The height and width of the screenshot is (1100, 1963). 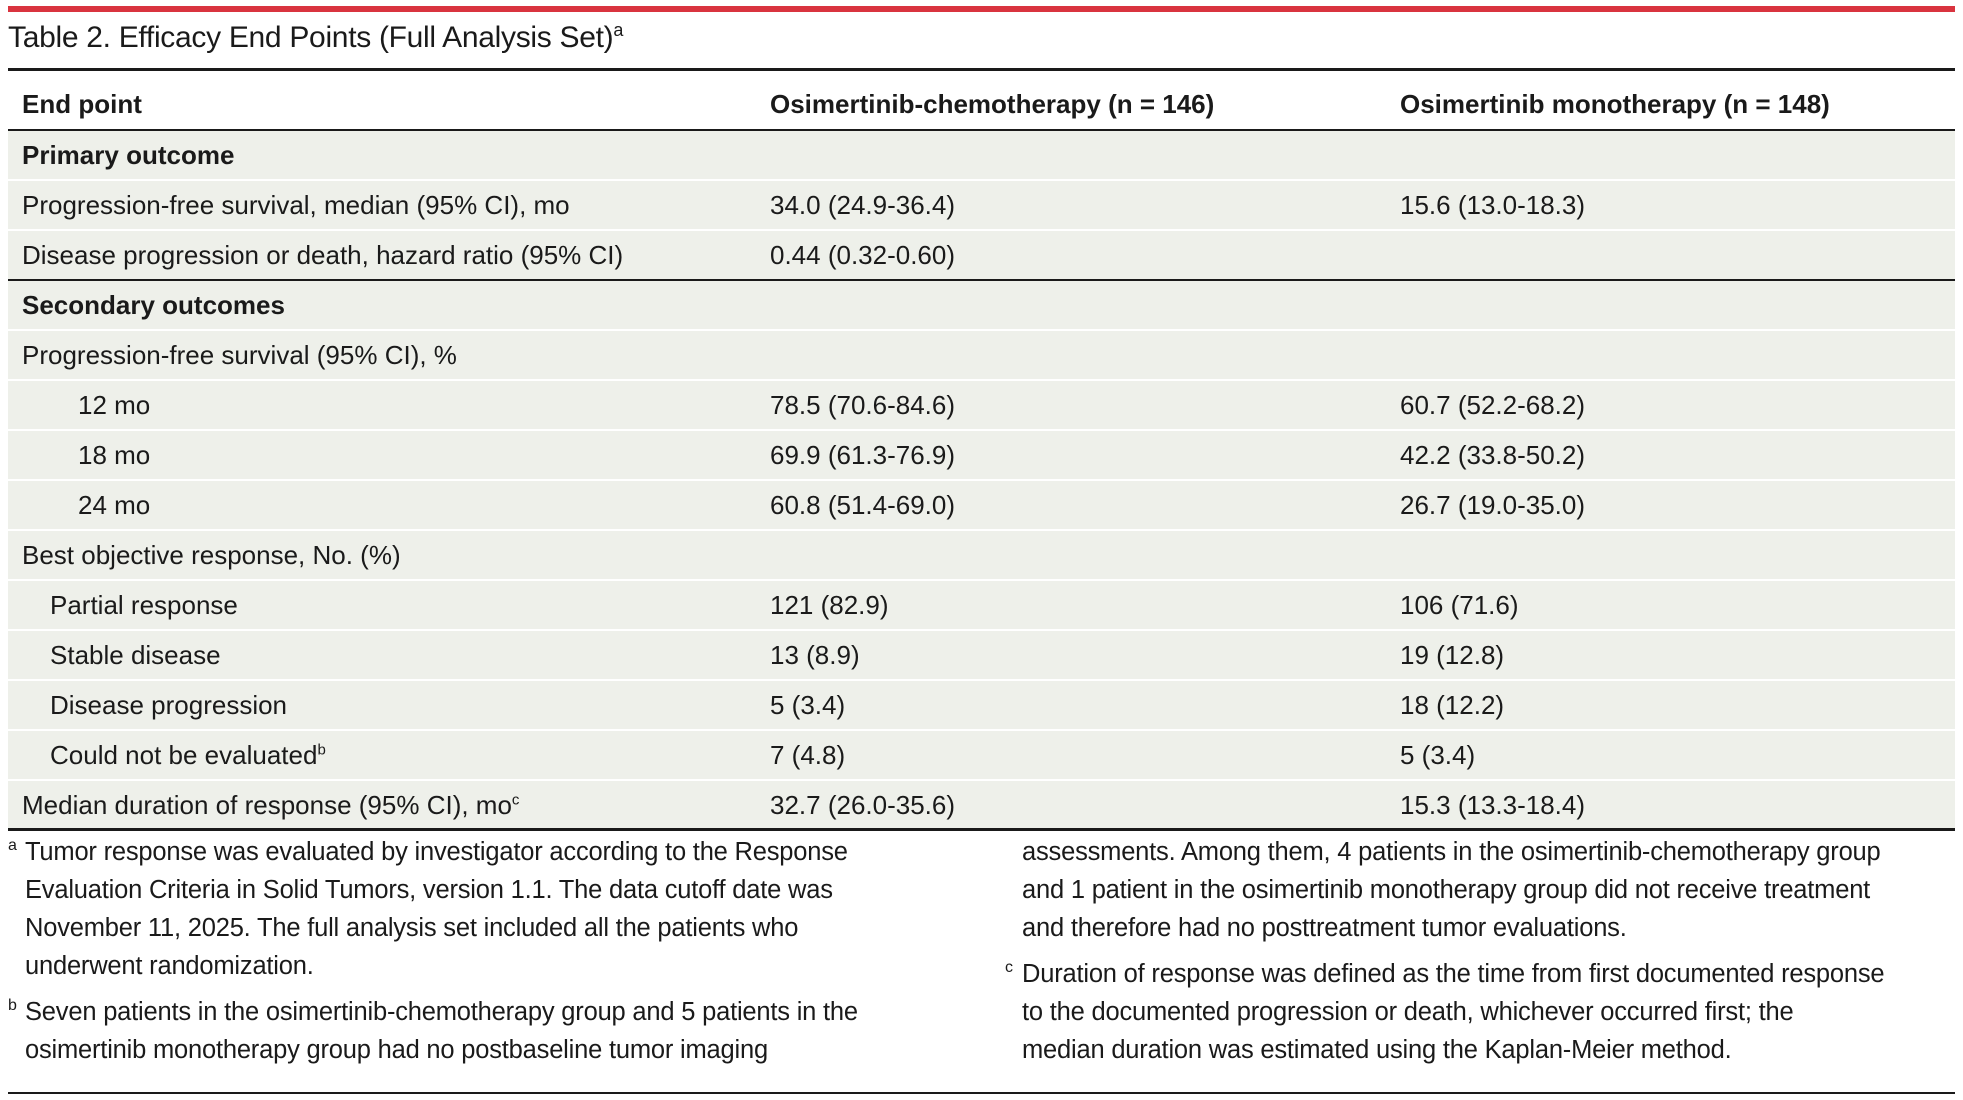 I want to click on cell-combo: 69.9 (61.3-76.9), so click(x=1071, y=454).